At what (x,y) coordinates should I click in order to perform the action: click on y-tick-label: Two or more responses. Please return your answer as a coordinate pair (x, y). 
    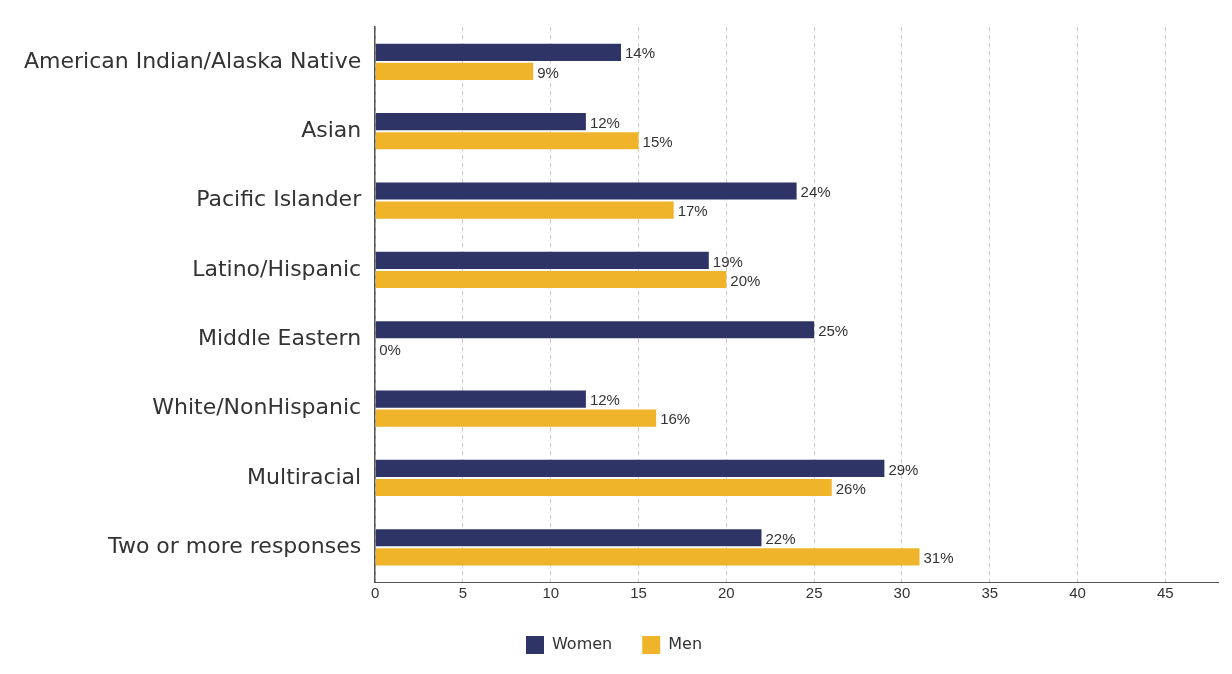
    Looking at the image, I should click on (234, 546).